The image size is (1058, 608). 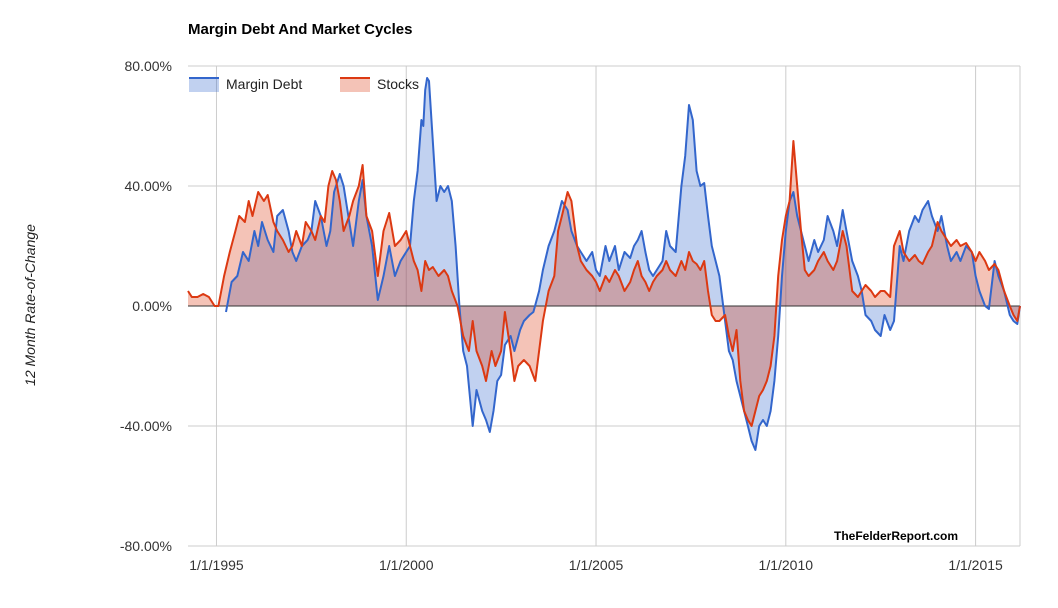 I want to click on y-tick-label: 40.00%, so click(x=148, y=186).